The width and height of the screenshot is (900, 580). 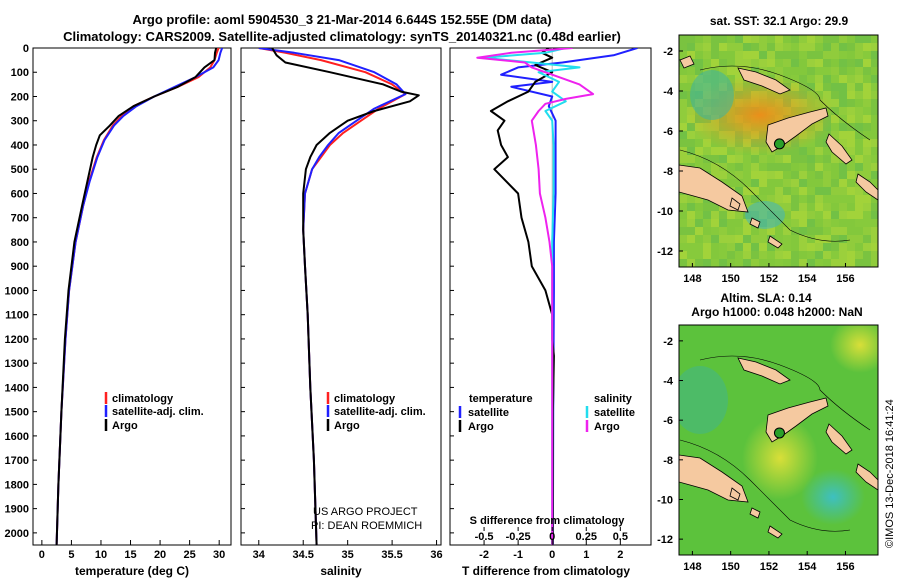 What do you see at coordinates (756, 454) in the screenshot?
I see `sla-map-axes: 148 150 152 154 156 -2 -4 -6 -8 -10 -12` at bounding box center [756, 454].